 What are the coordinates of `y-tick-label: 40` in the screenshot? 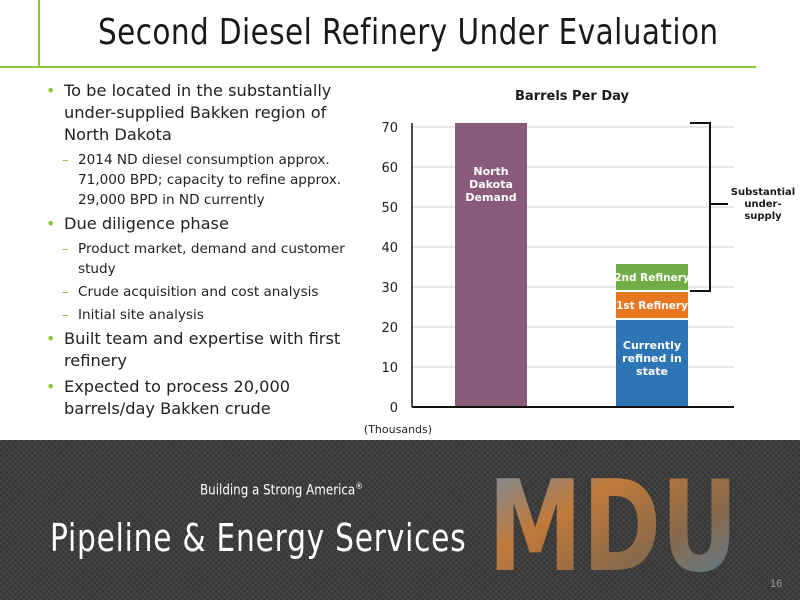 It's located at (389, 248).